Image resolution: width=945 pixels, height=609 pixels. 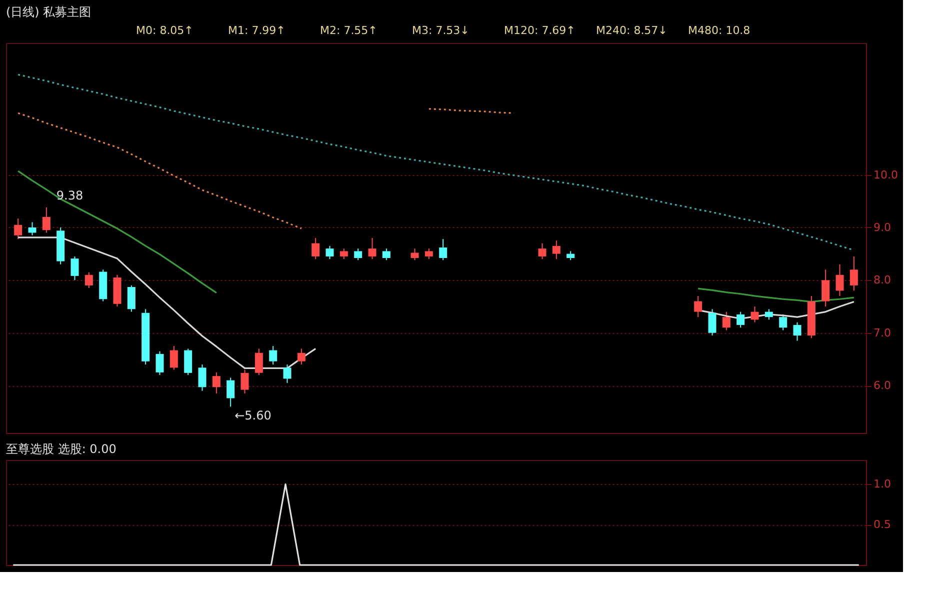 I want to click on text: M2: 7.55↑, so click(x=349, y=30).